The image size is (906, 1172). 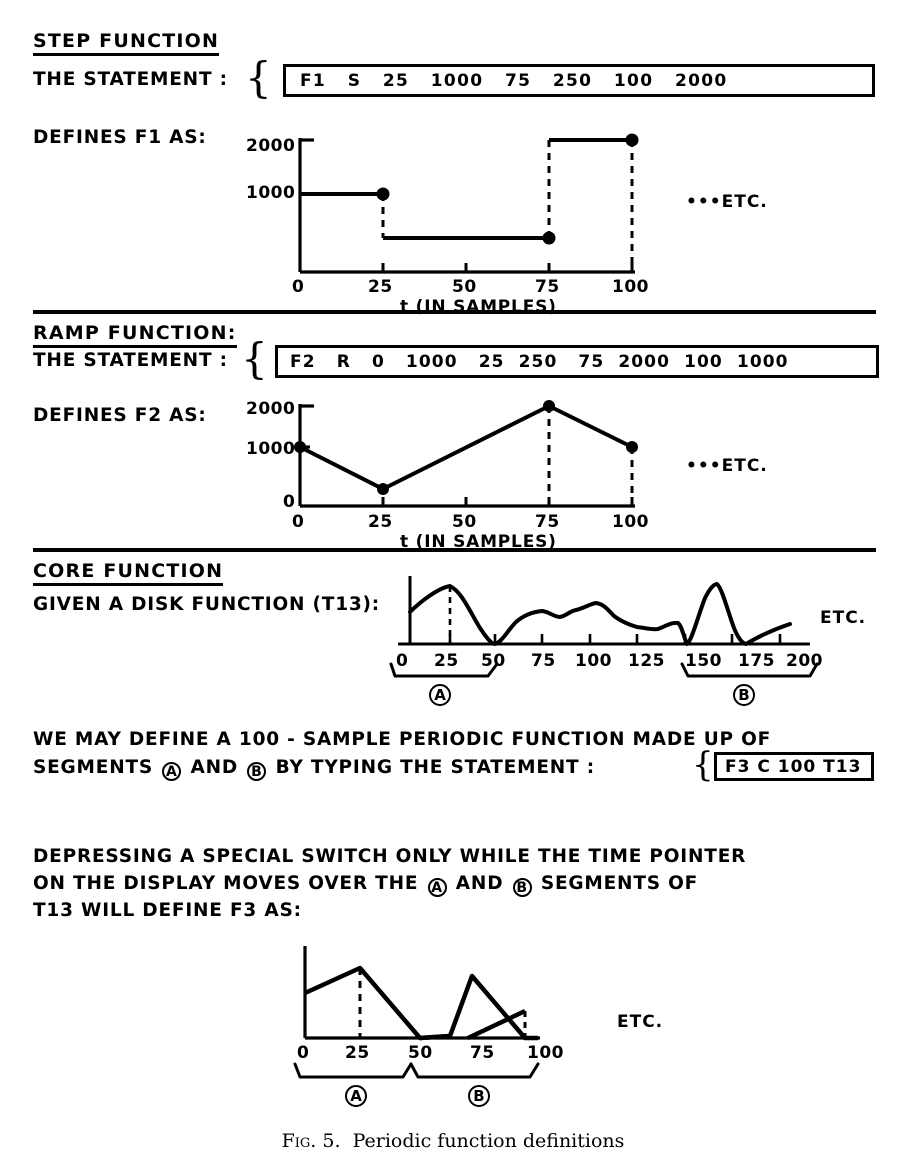 I want to click on step-xtick-100: 100, so click(x=630, y=287).